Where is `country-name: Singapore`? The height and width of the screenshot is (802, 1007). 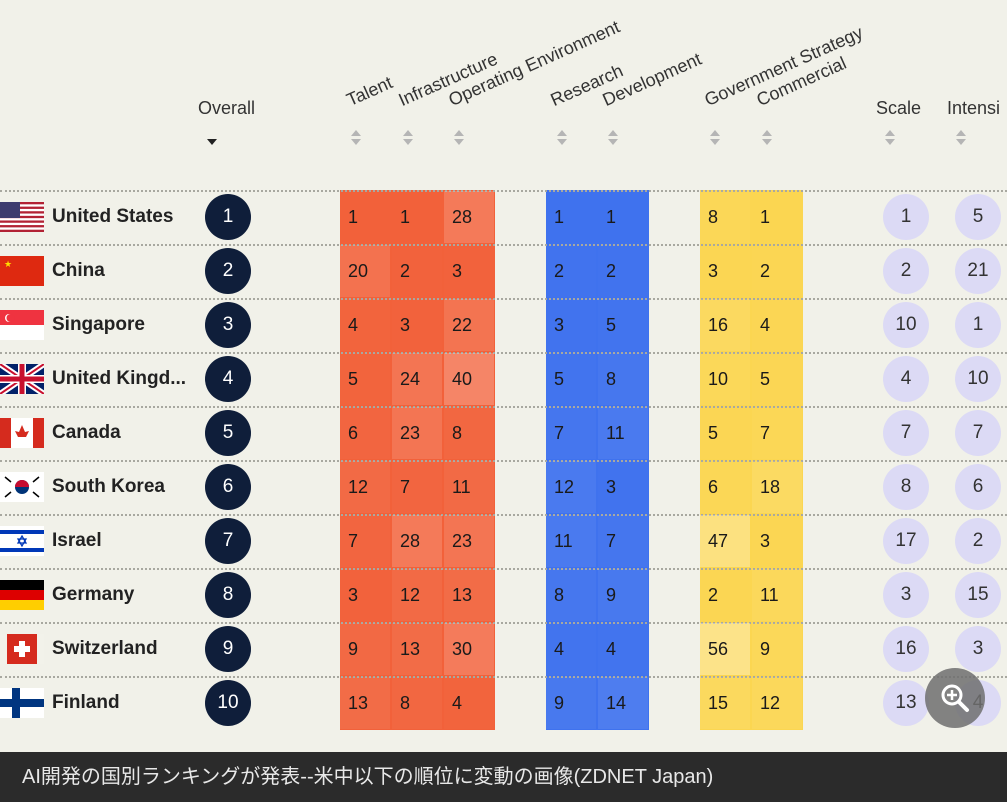
country-name: Singapore is located at coordinates (98, 324).